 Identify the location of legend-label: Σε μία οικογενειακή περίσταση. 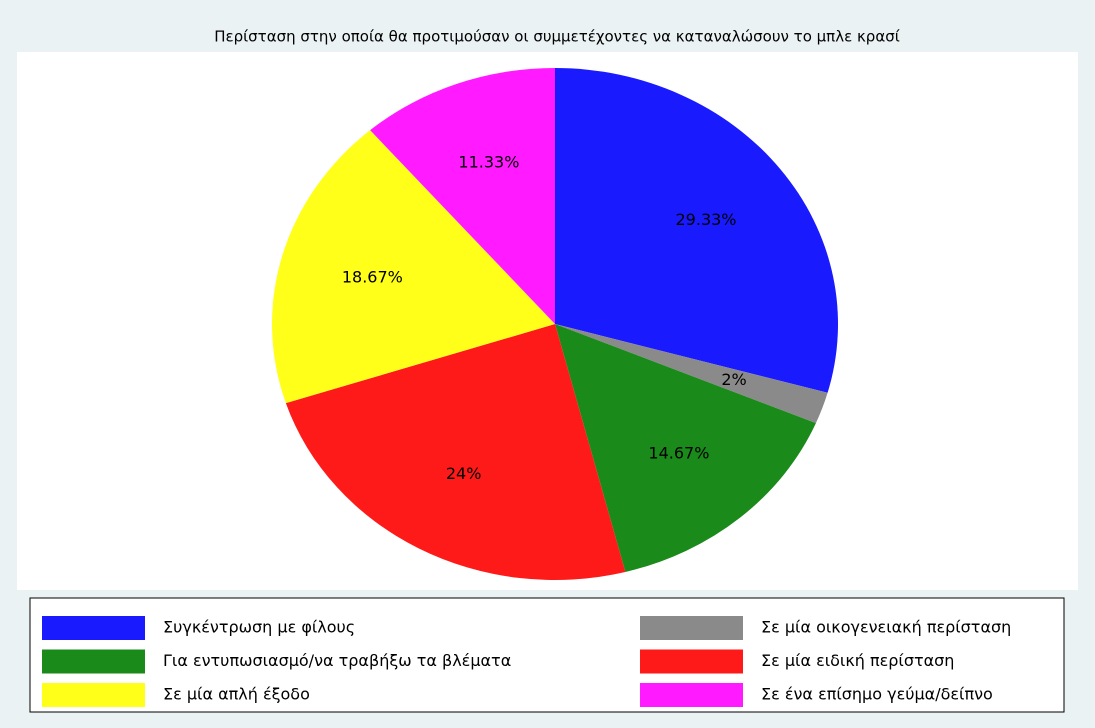
(886, 627).